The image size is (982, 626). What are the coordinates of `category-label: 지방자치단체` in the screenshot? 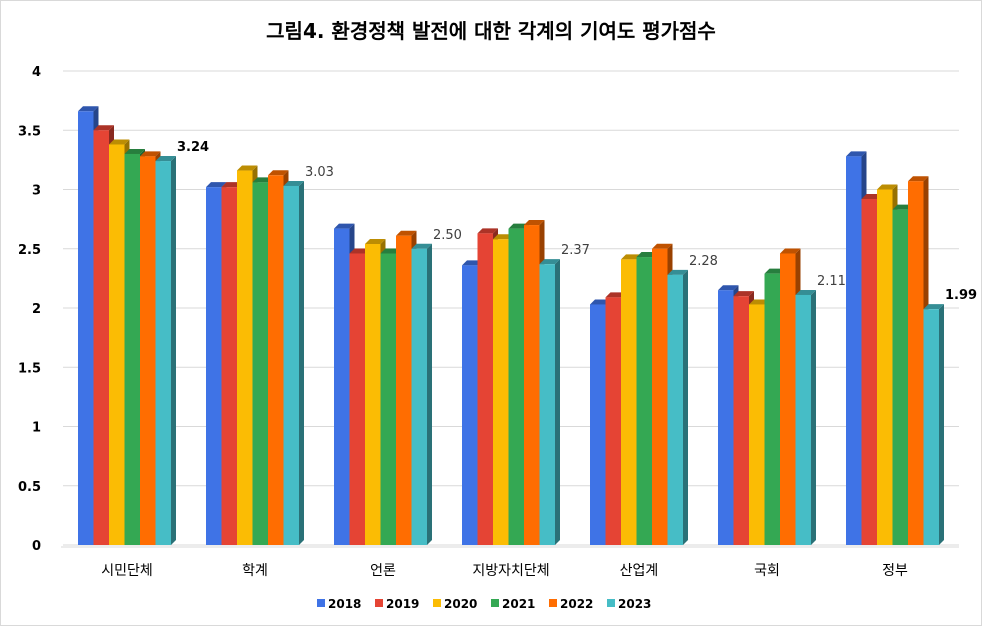 It's located at (510, 571).